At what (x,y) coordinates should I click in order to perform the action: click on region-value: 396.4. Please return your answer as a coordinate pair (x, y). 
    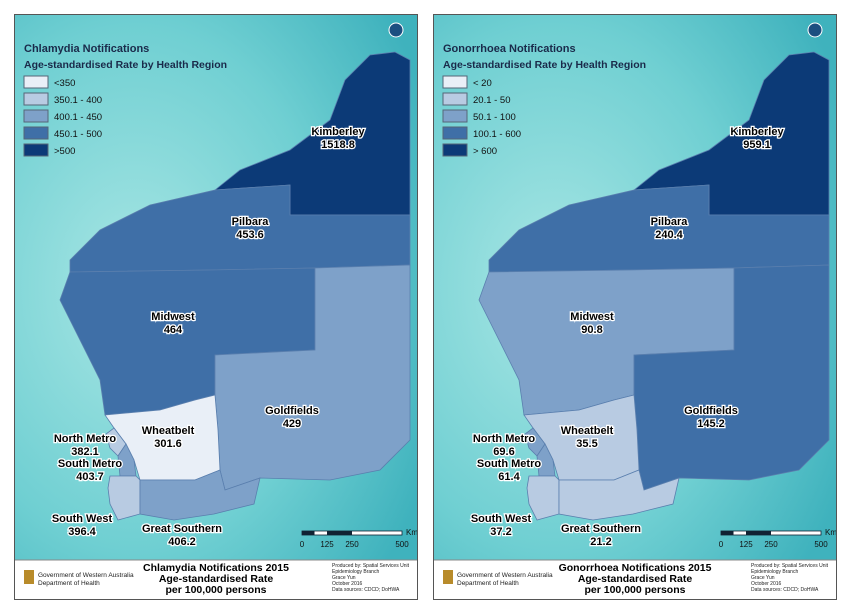
    Looking at the image, I should click on (82, 532).